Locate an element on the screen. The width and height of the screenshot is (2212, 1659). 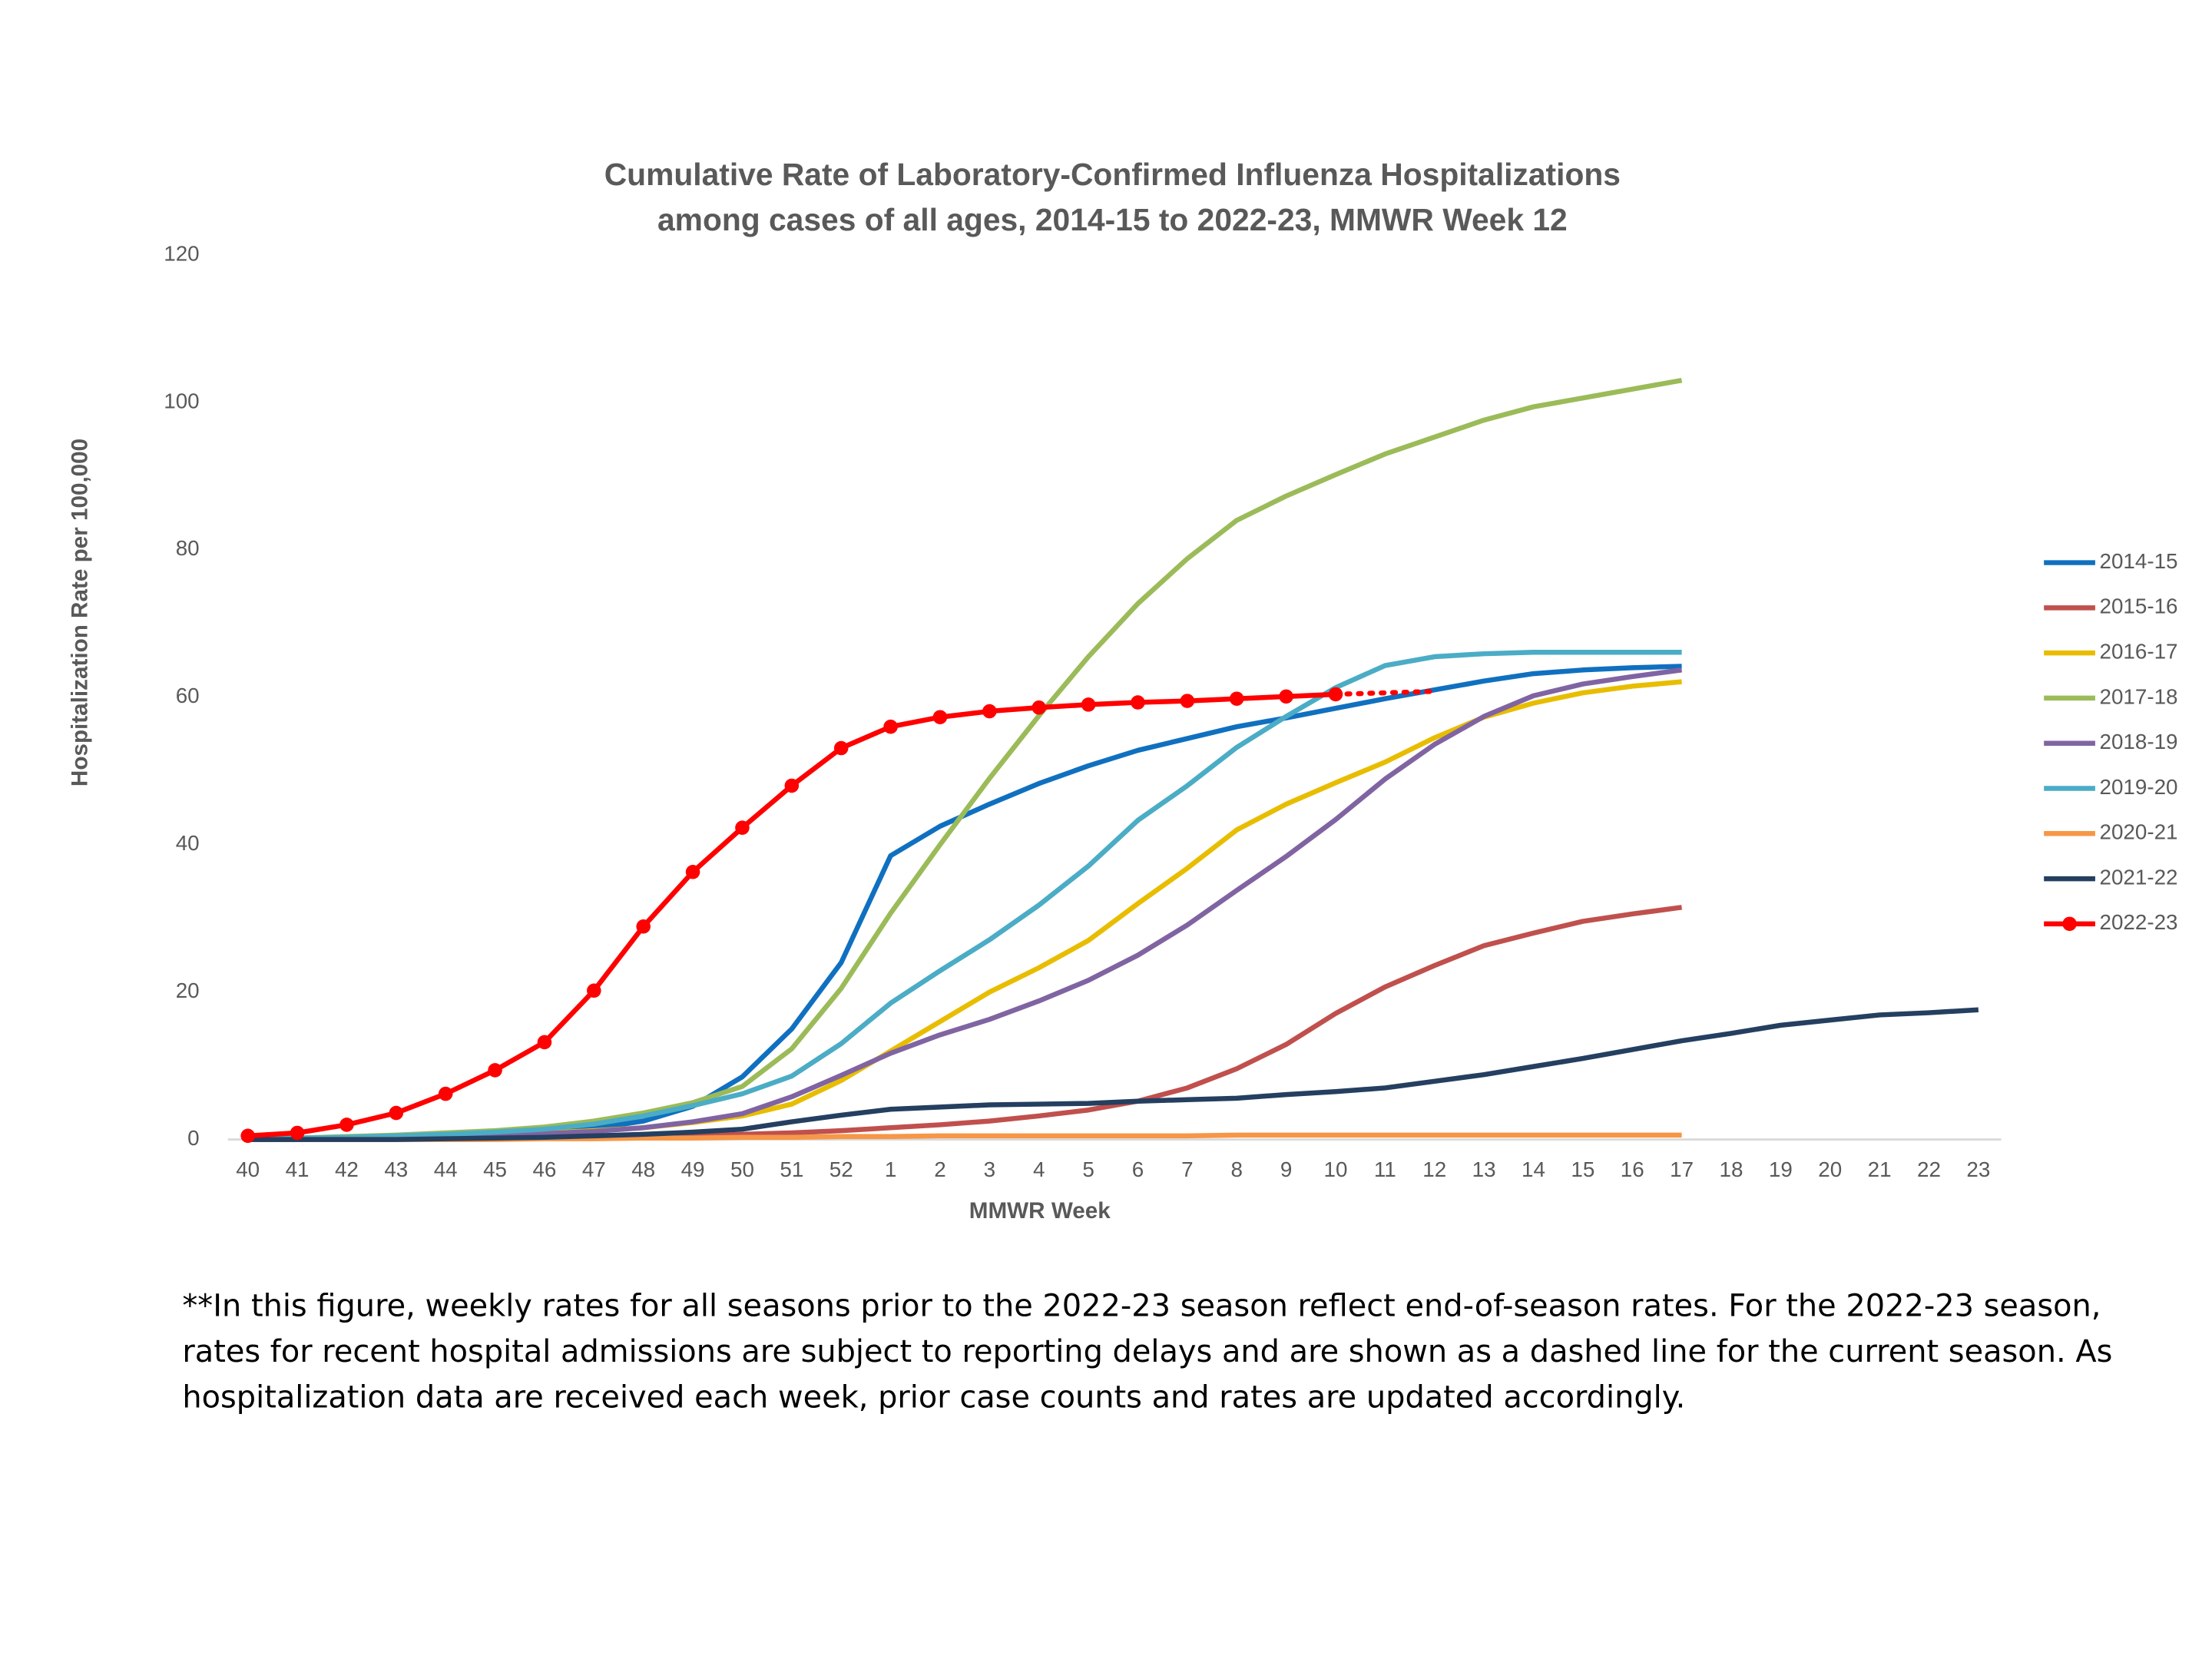
x-tick-label: 4 is located at coordinates (1039, 1169).